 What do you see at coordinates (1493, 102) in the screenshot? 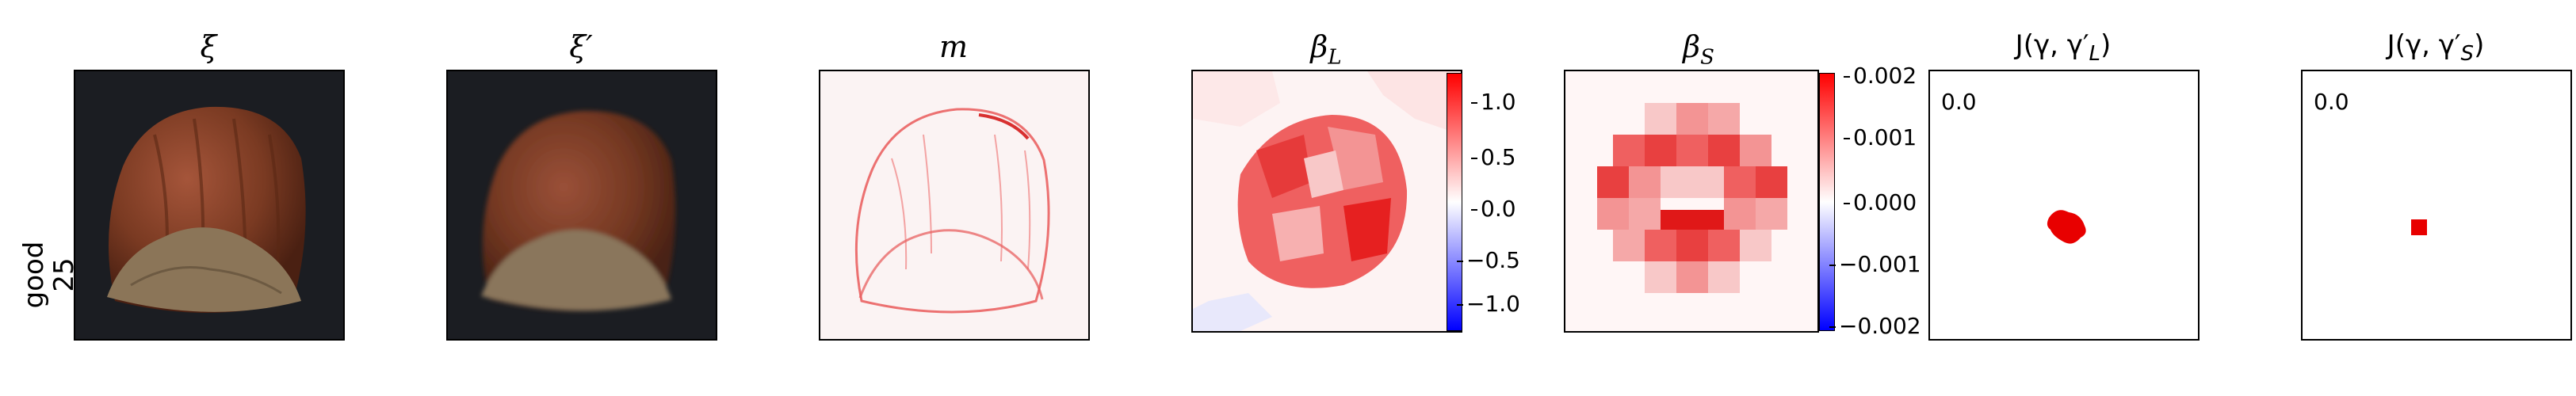
I see `colorbar-beta-l-tick: 1.0` at bounding box center [1493, 102].